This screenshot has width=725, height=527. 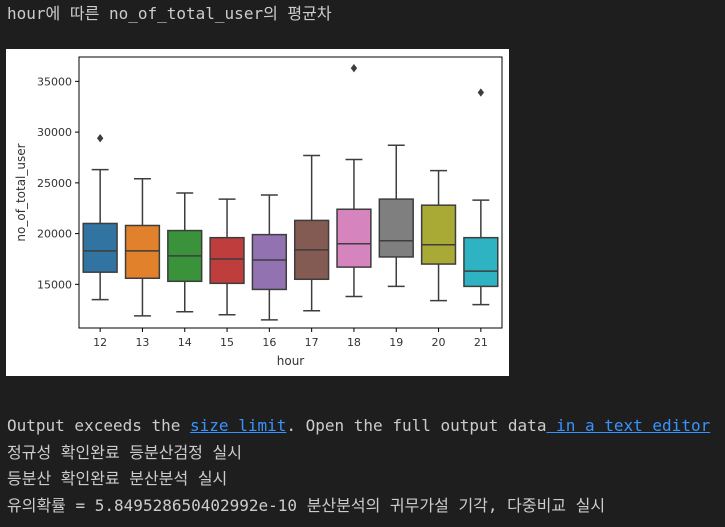 I want to click on x-tick-label-20: 20, so click(x=439, y=342).